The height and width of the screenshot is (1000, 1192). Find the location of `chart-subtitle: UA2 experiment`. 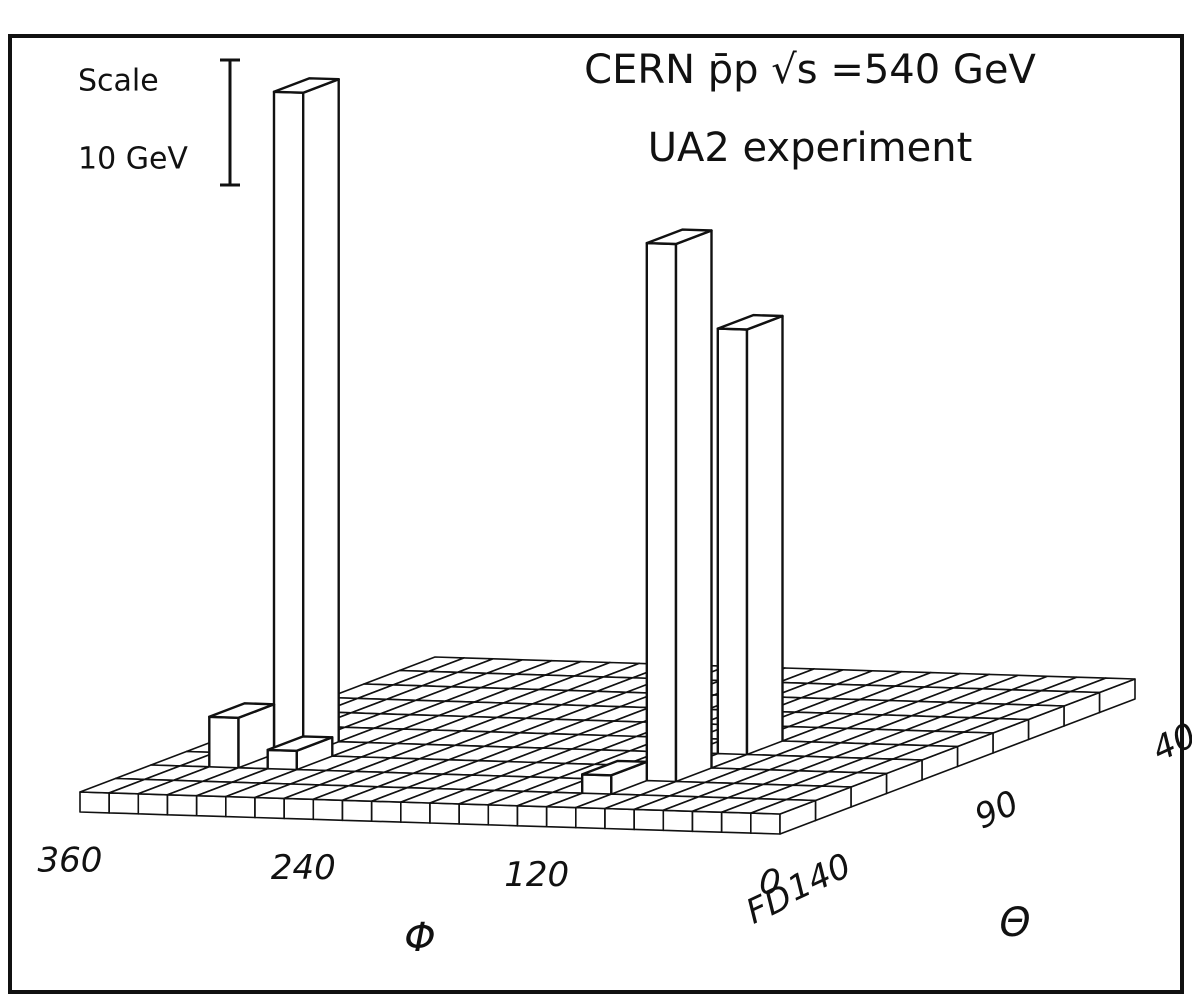

chart-subtitle: UA2 experiment is located at coordinates (810, 148).